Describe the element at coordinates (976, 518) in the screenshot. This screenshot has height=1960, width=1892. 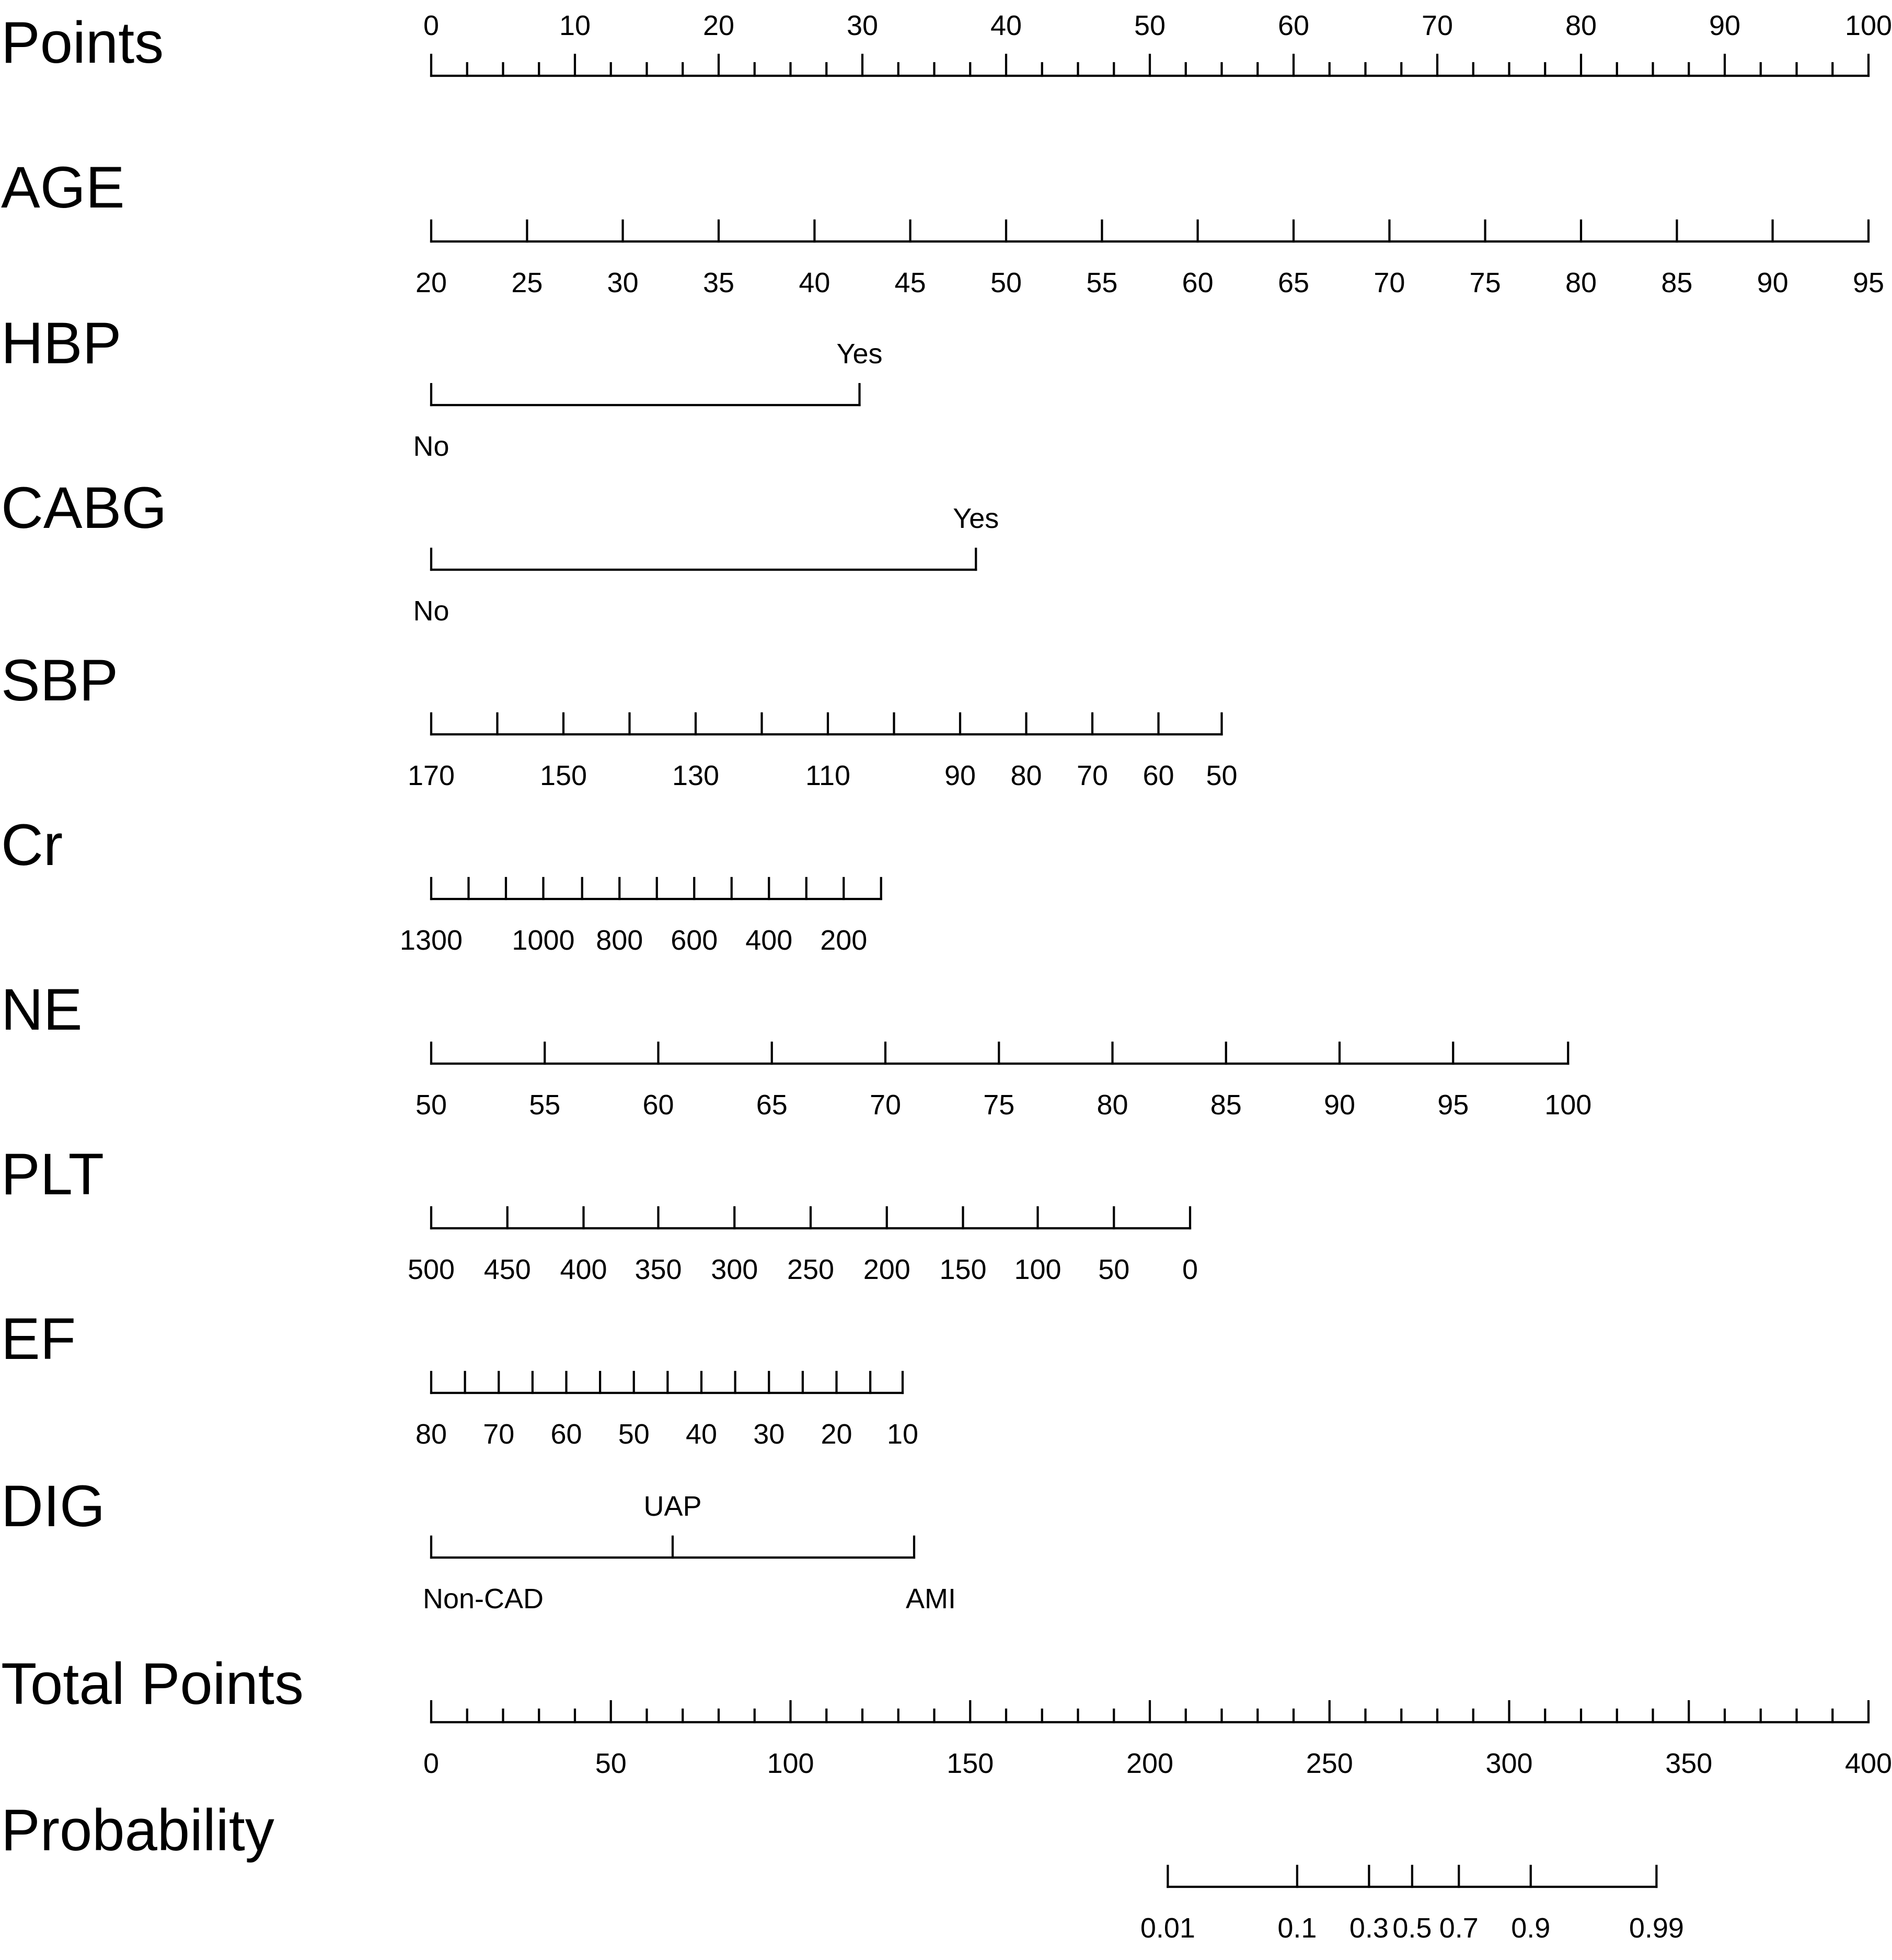
I see `tick-label-cabg: Yes` at that location.